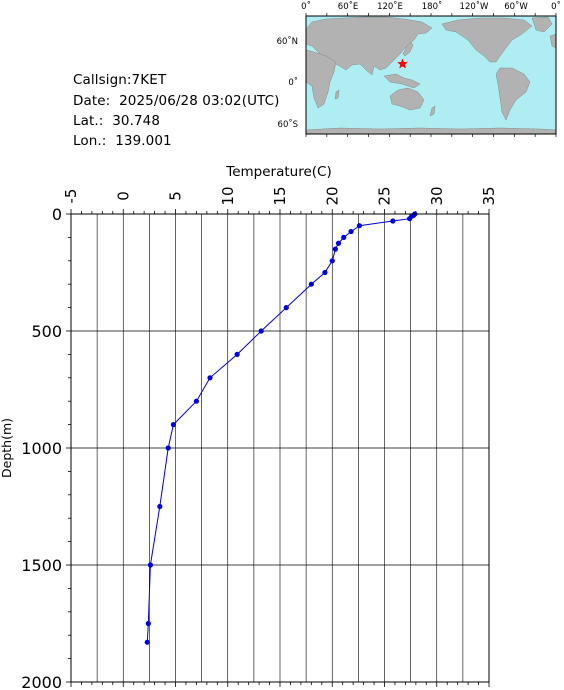 This screenshot has width=564, height=690. What do you see at coordinates (390, 6) in the screenshot?
I see `map-lon-label: 120˚E` at bounding box center [390, 6].